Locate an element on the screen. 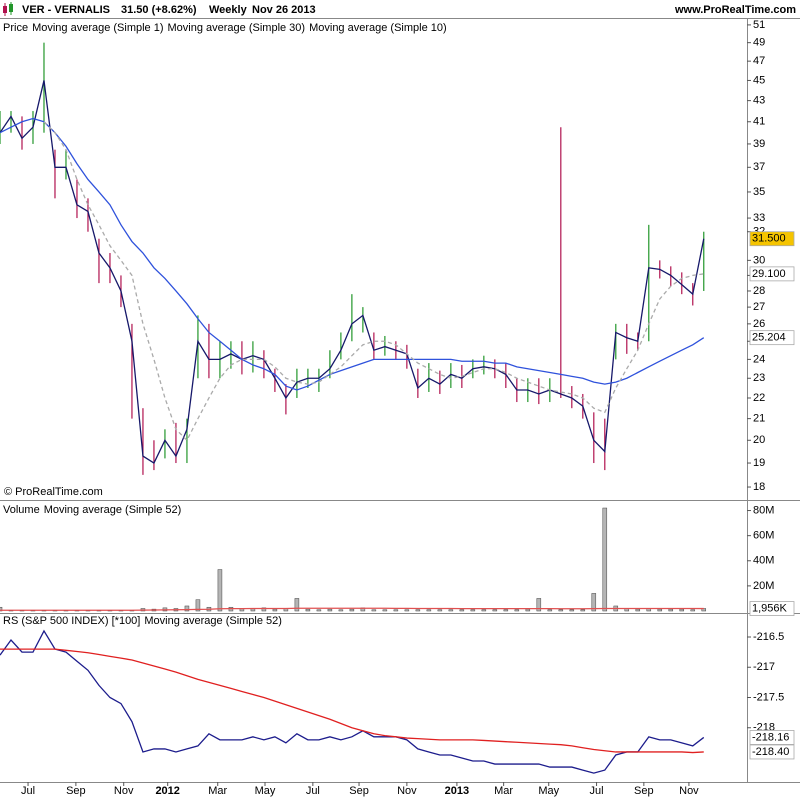 Image resolution: width=800 pixels, height=800 pixels. y-tick-label: 28 is located at coordinates (759, 291).